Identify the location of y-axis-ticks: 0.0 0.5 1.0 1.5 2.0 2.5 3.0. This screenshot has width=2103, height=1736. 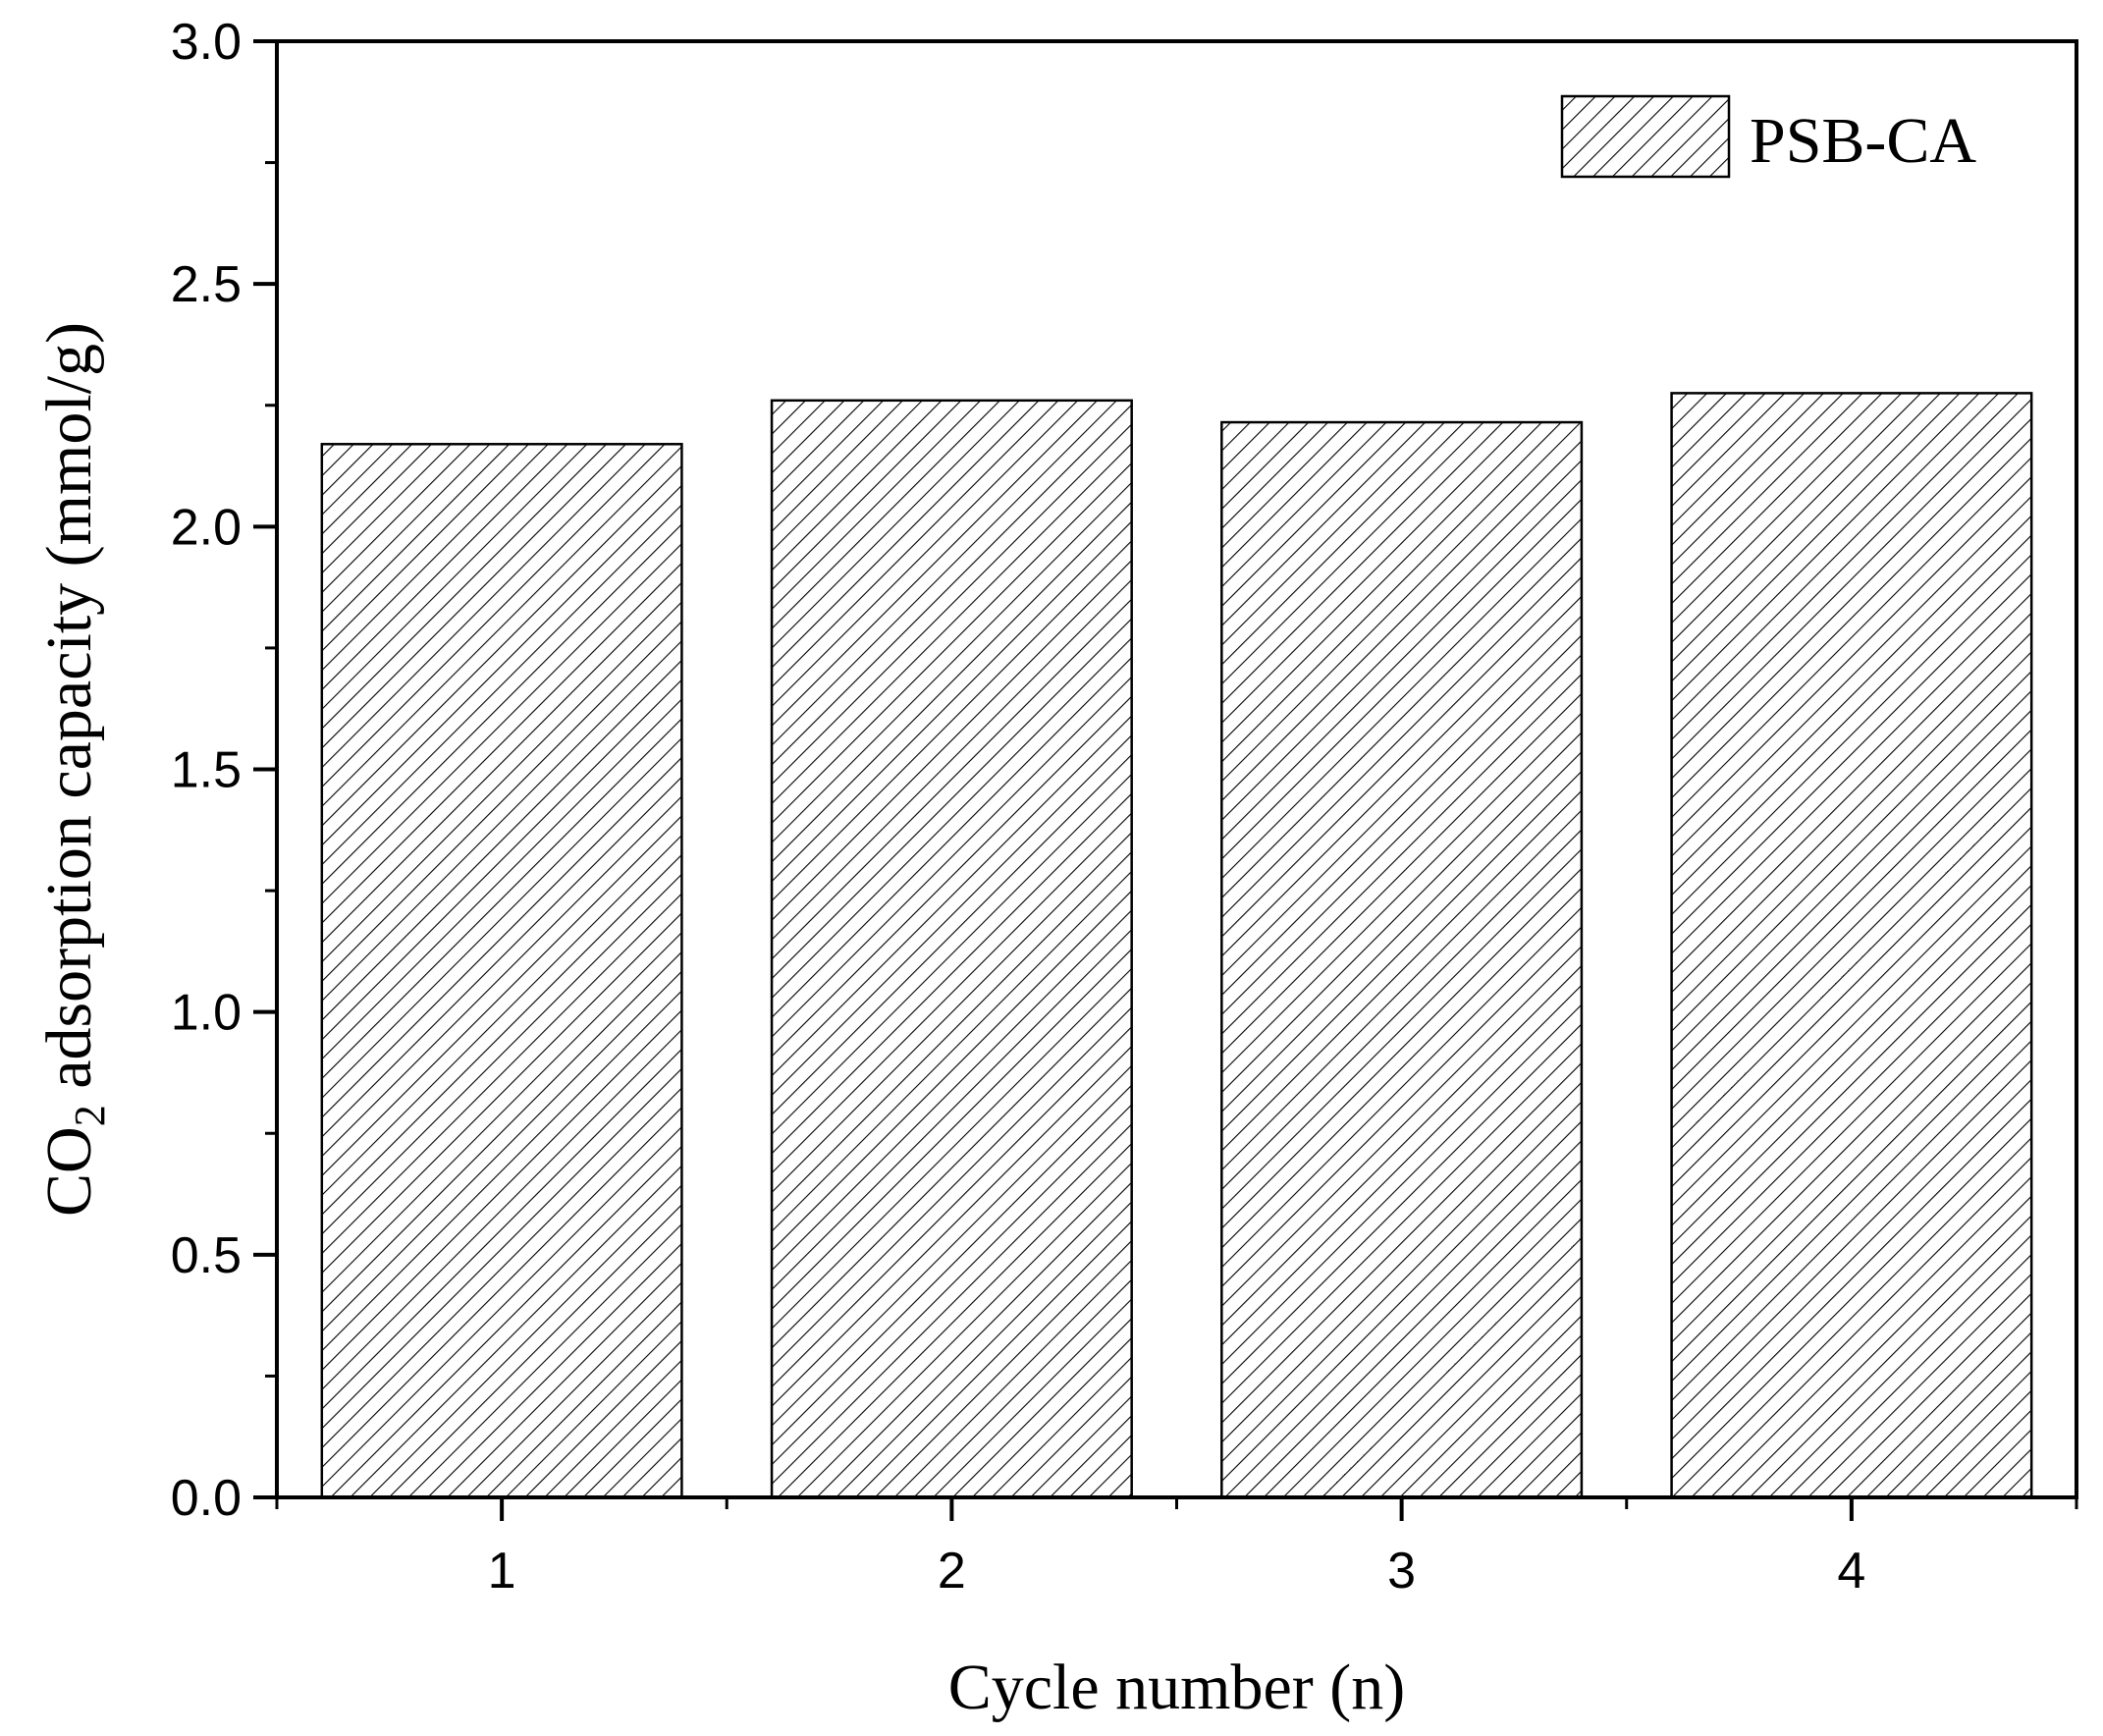
(224, 770).